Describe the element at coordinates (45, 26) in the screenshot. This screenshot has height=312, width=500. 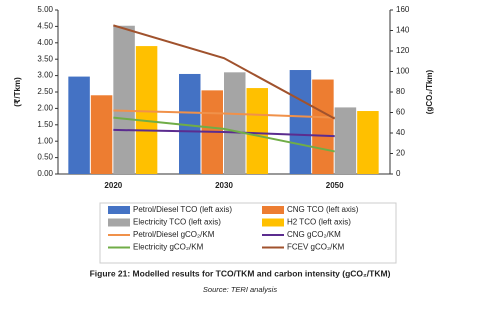
I see `y-tick-label: 4.50` at that location.